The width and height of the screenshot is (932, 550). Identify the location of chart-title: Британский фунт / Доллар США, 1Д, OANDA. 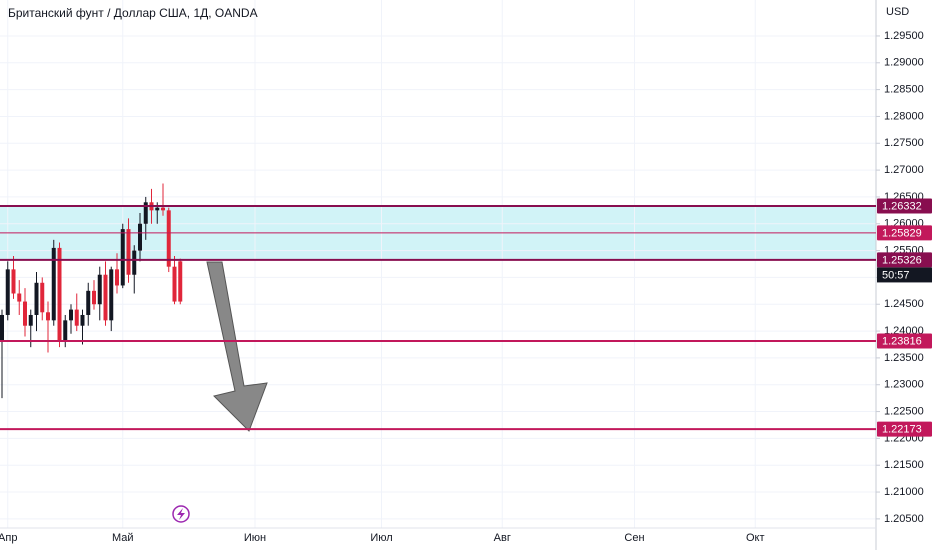
(133, 13).